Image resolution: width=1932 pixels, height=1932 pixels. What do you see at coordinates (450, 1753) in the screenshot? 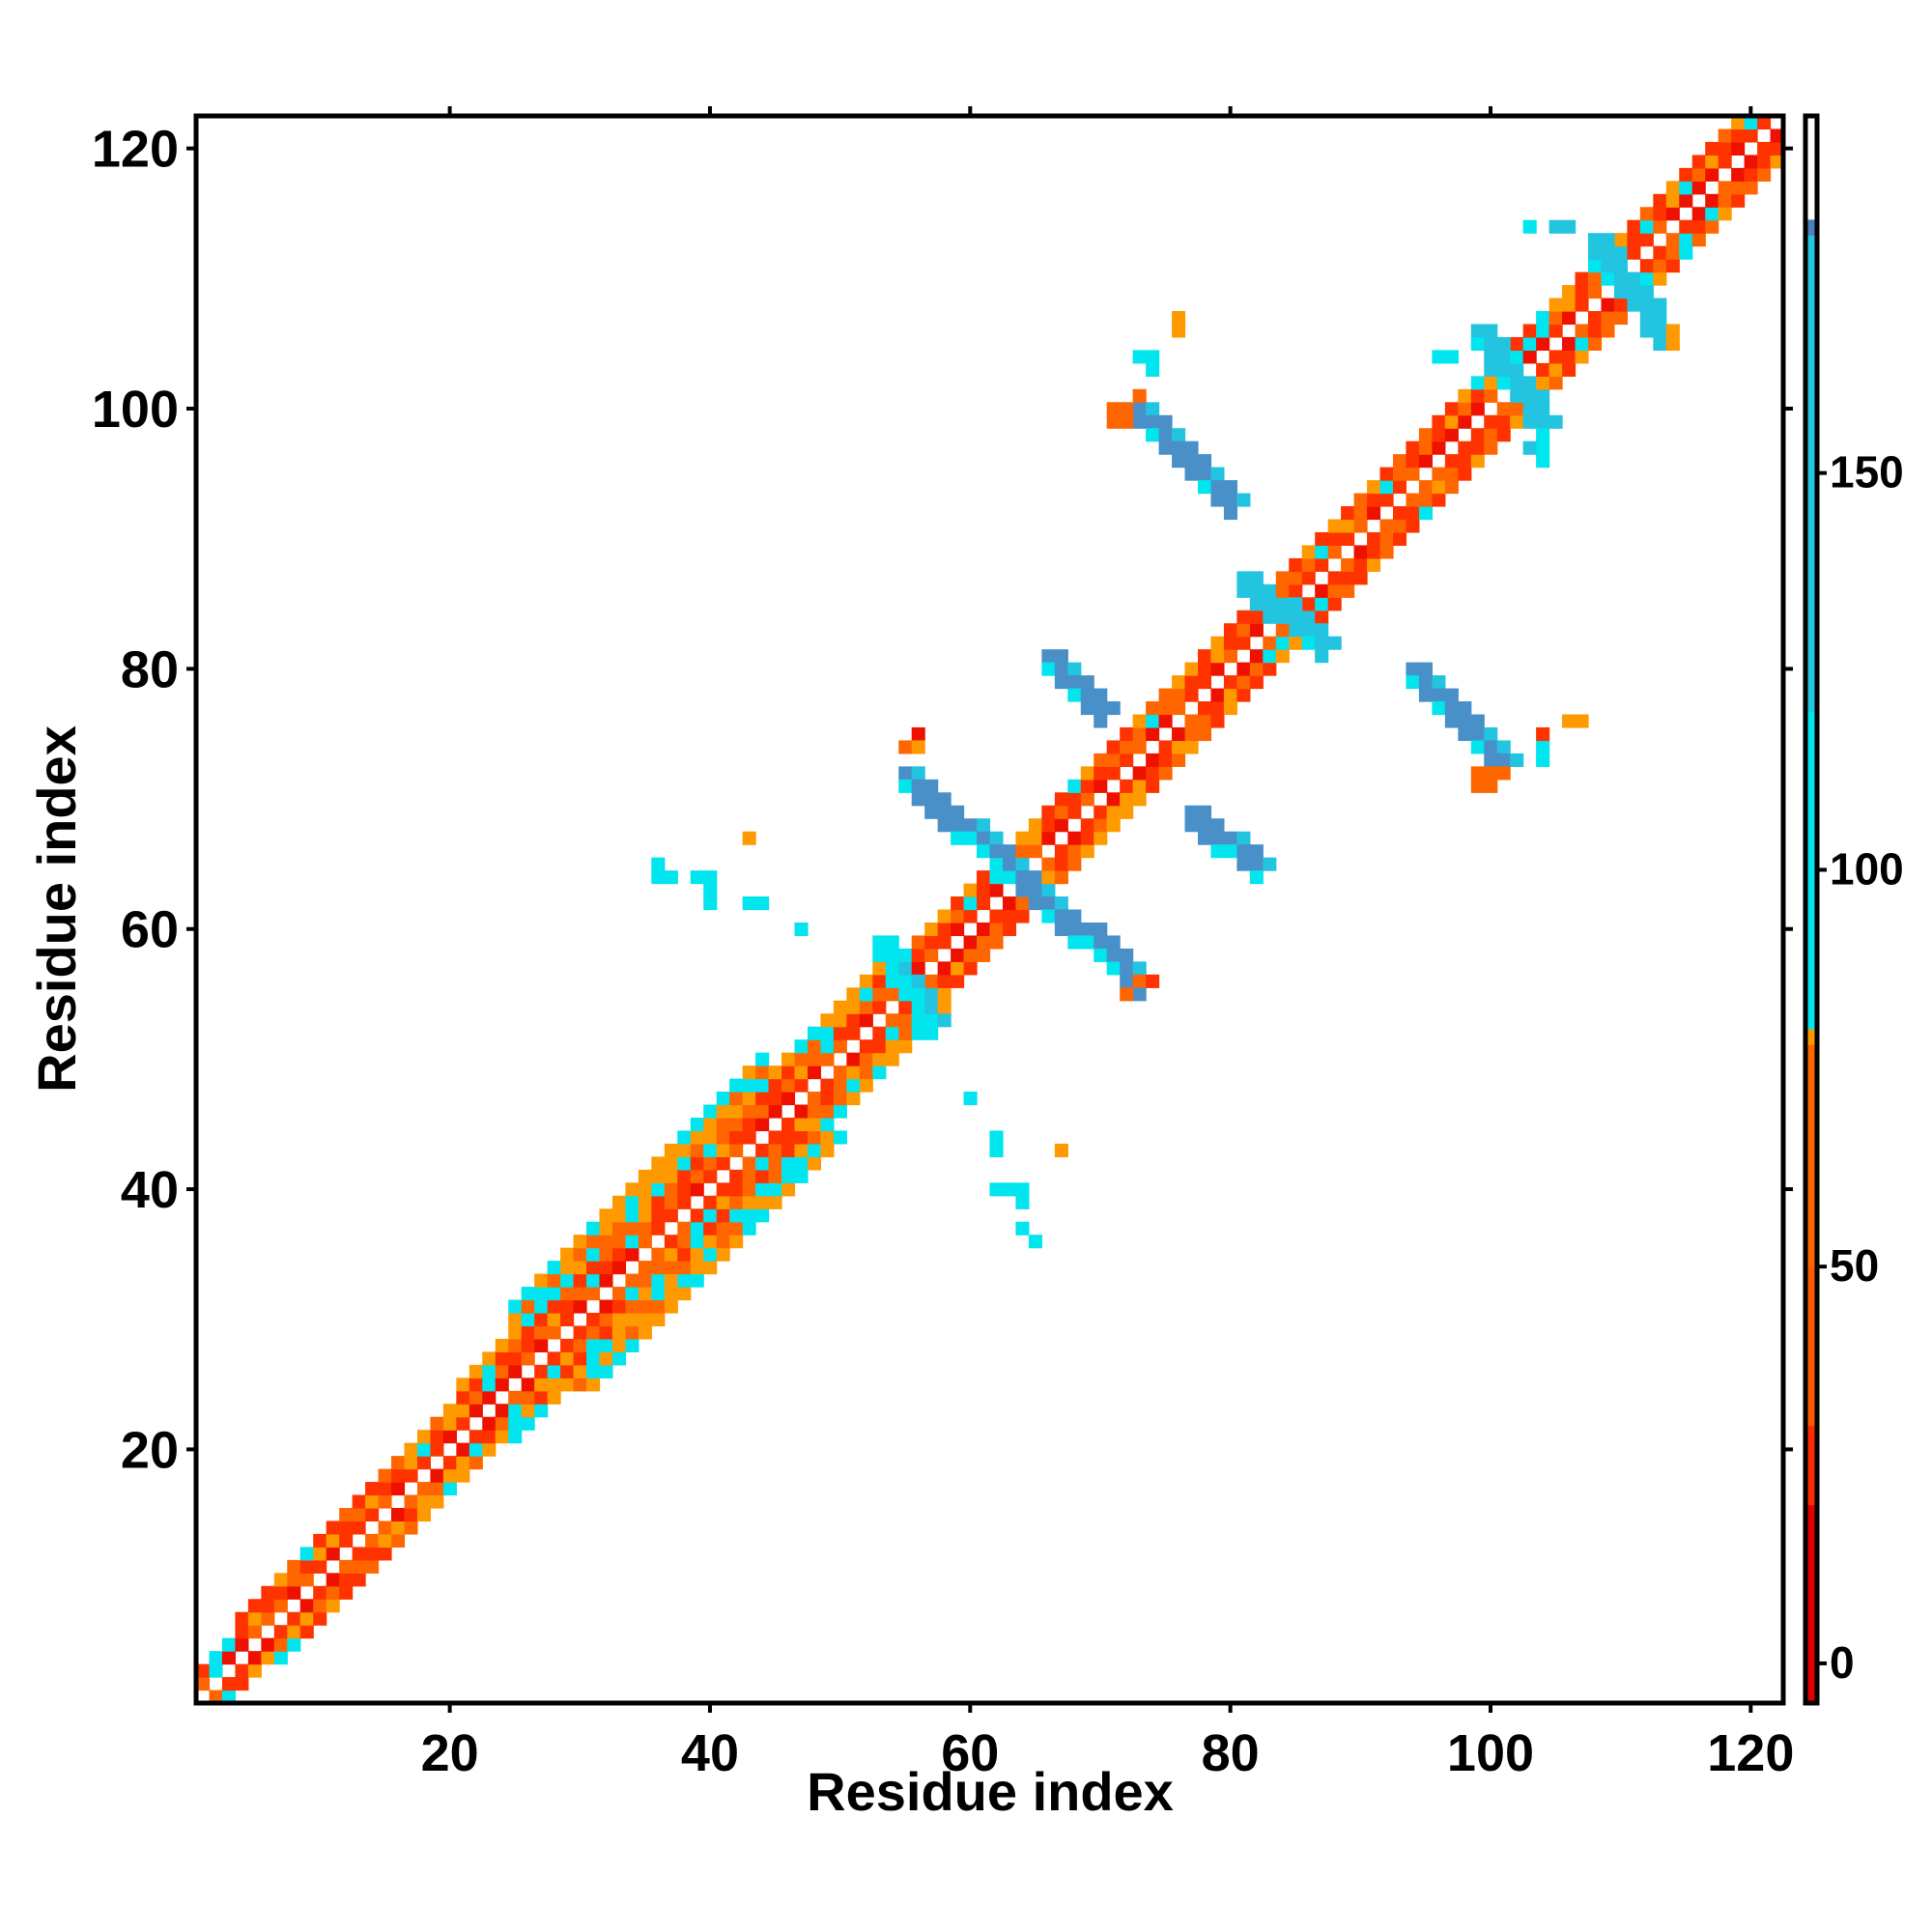
I see `x-tick-label: 20` at bounding box center [450, 1753].